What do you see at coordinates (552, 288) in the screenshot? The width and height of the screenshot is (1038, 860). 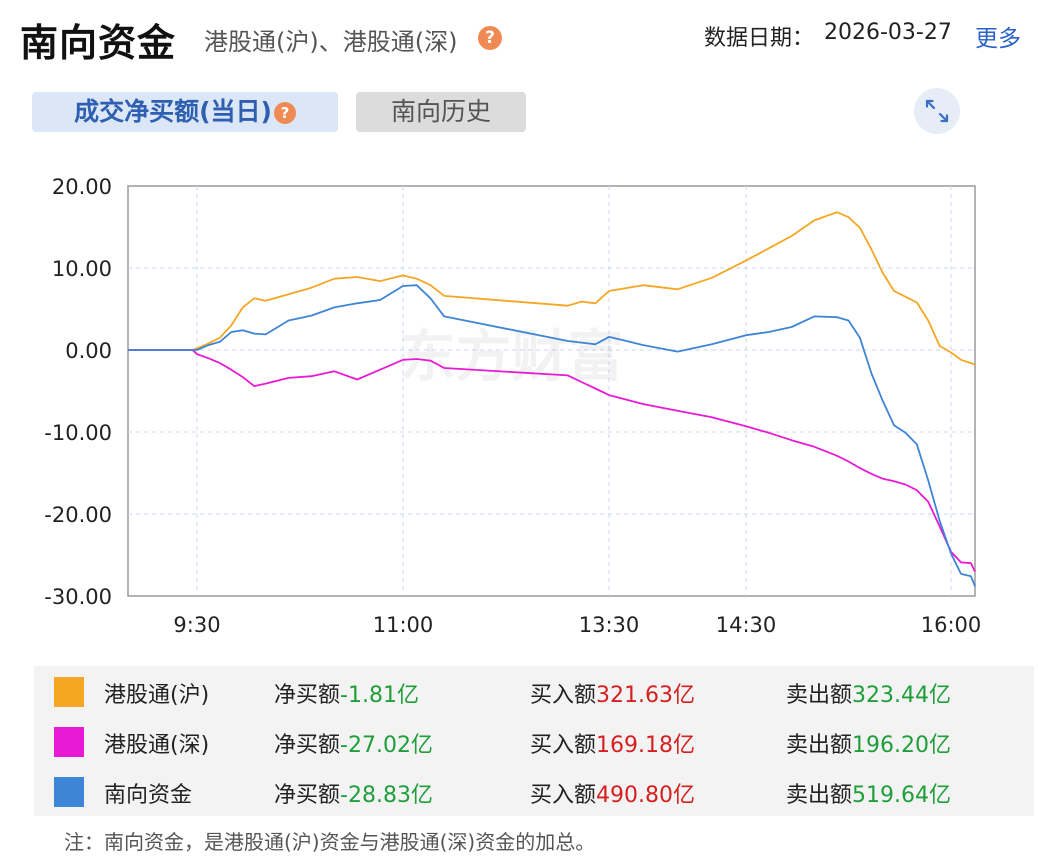 I see `series-line` at bounding box center [552, 288].